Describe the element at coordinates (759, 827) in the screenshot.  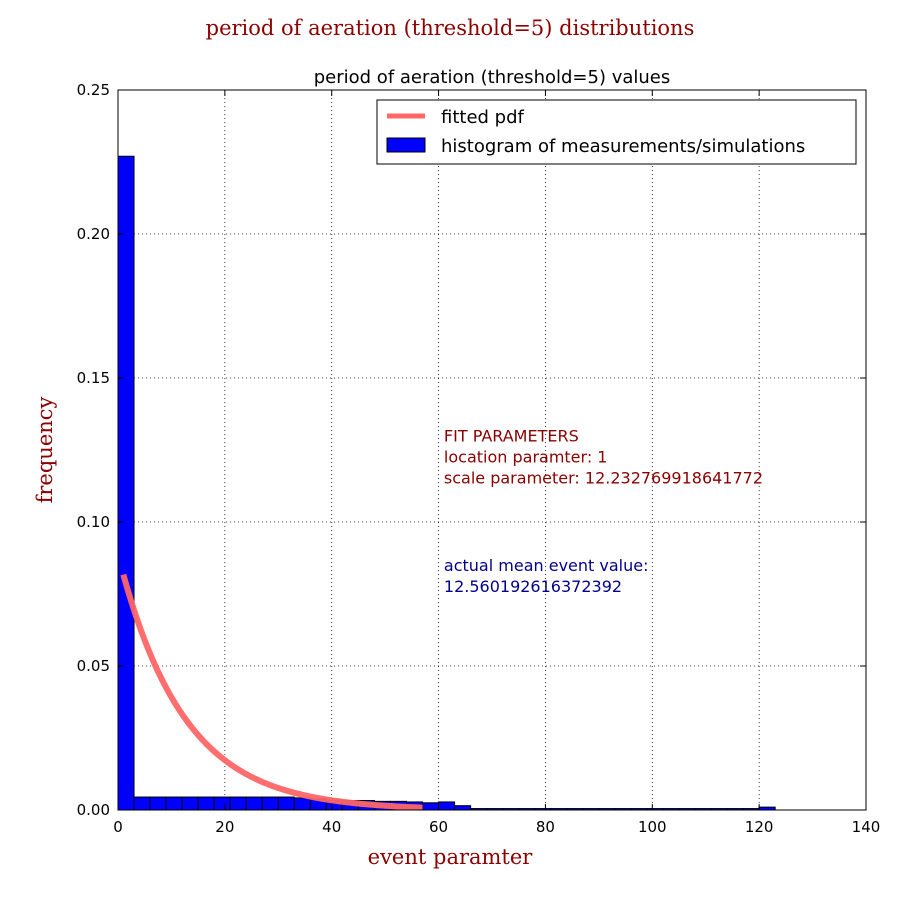
I see `x-tick-label: 120` at that location.